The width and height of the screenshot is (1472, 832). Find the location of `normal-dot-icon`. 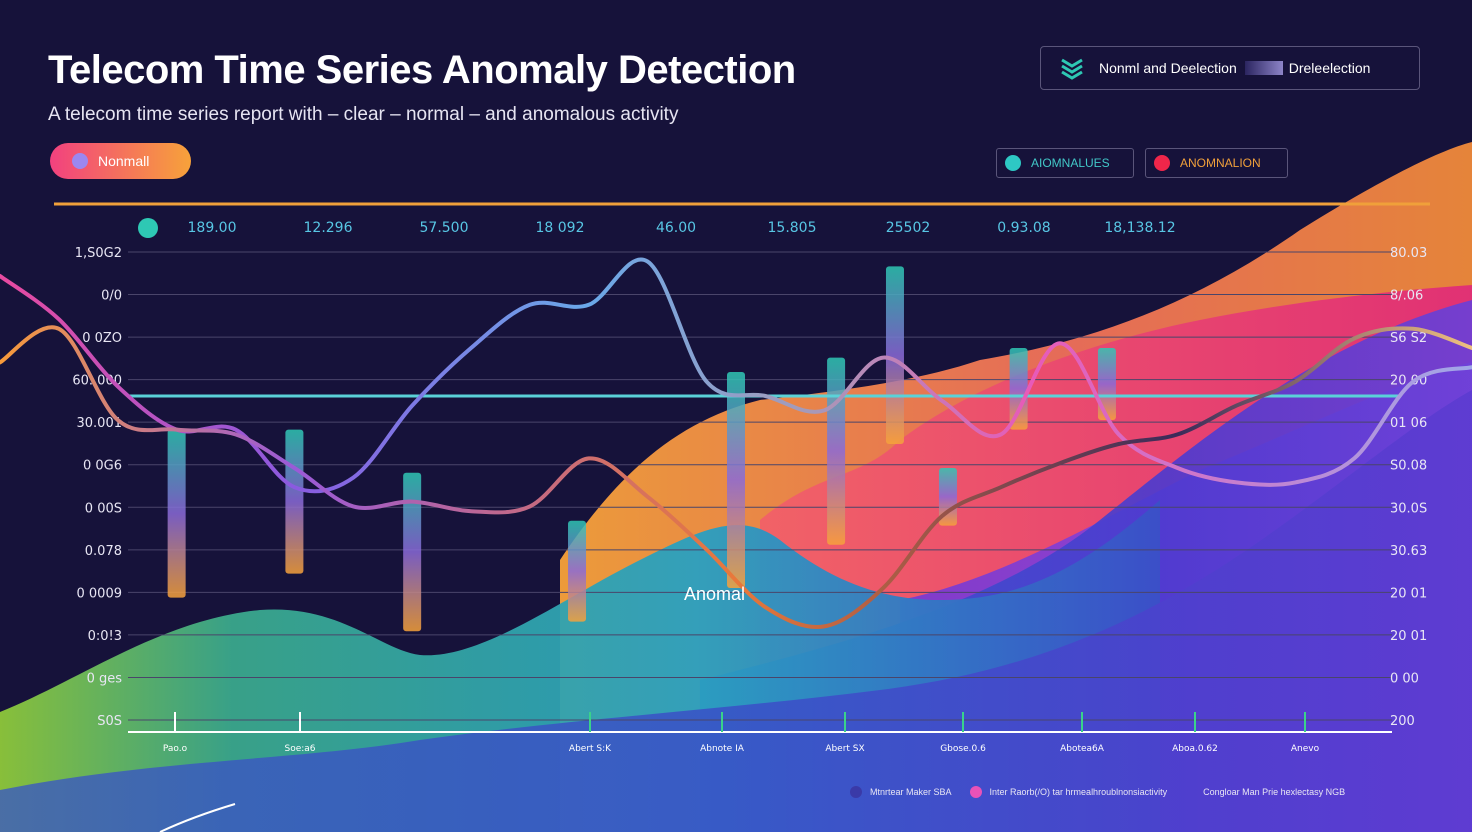

normal-dot-icon is located at coordinates (80, 161).